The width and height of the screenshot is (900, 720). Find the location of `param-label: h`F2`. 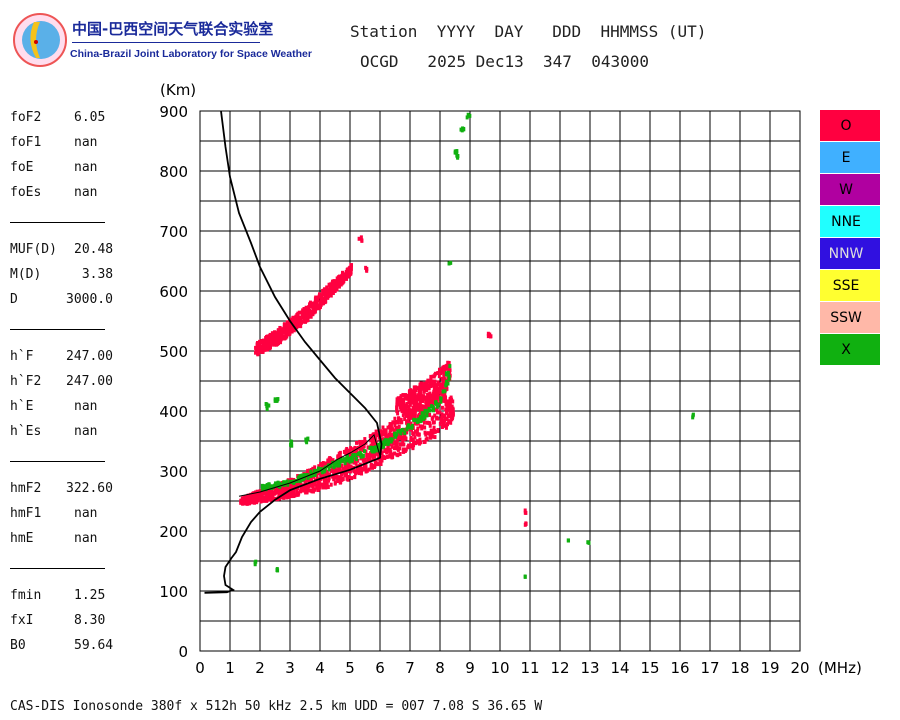

param-label: h`F2 is located at coordinates (26, 381).